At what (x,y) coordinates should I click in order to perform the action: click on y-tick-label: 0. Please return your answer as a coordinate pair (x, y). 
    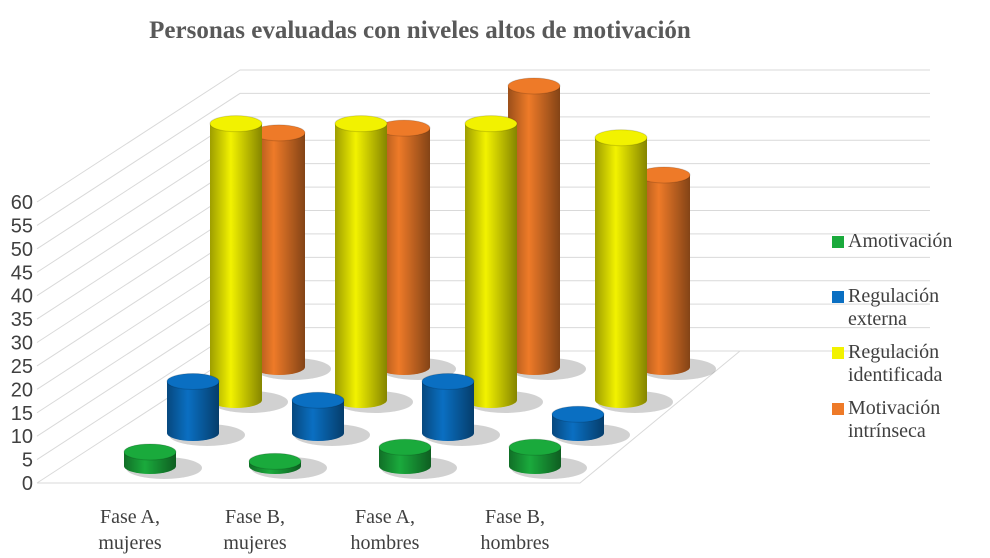
    Looking at the image, I should click on (27, 484).